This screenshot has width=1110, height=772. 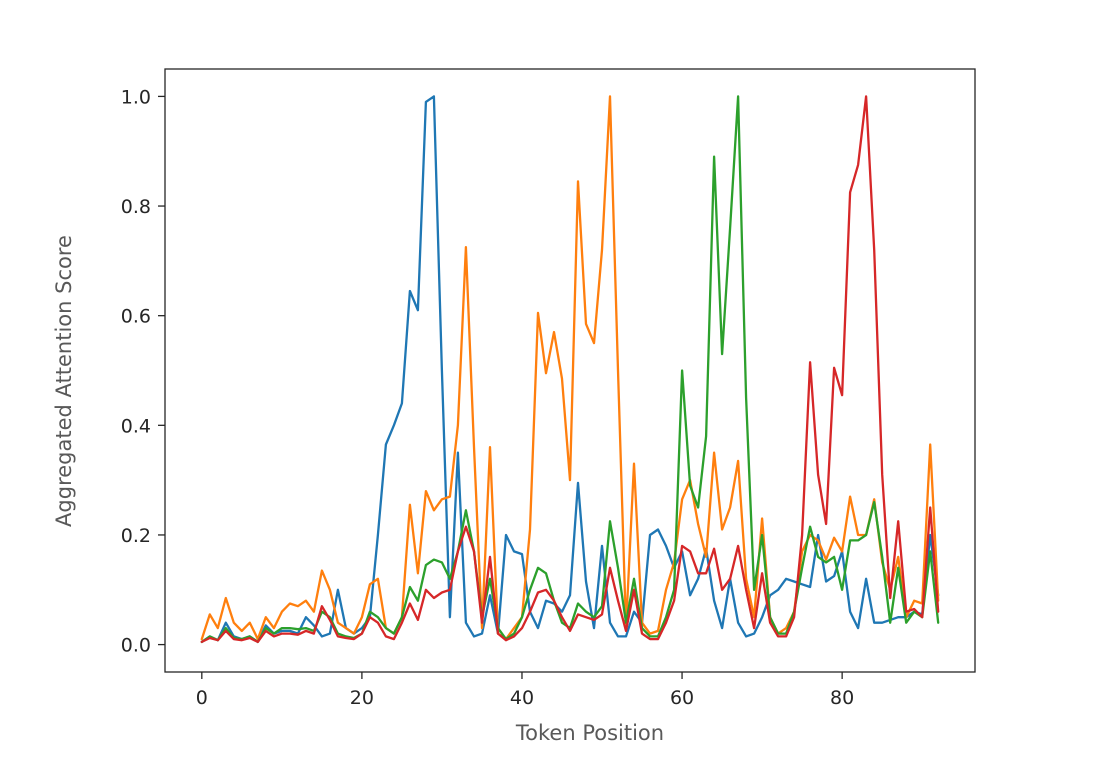 I want to click on y-axis-label: Aggregated Attention Score, so click(x=64, y=381).